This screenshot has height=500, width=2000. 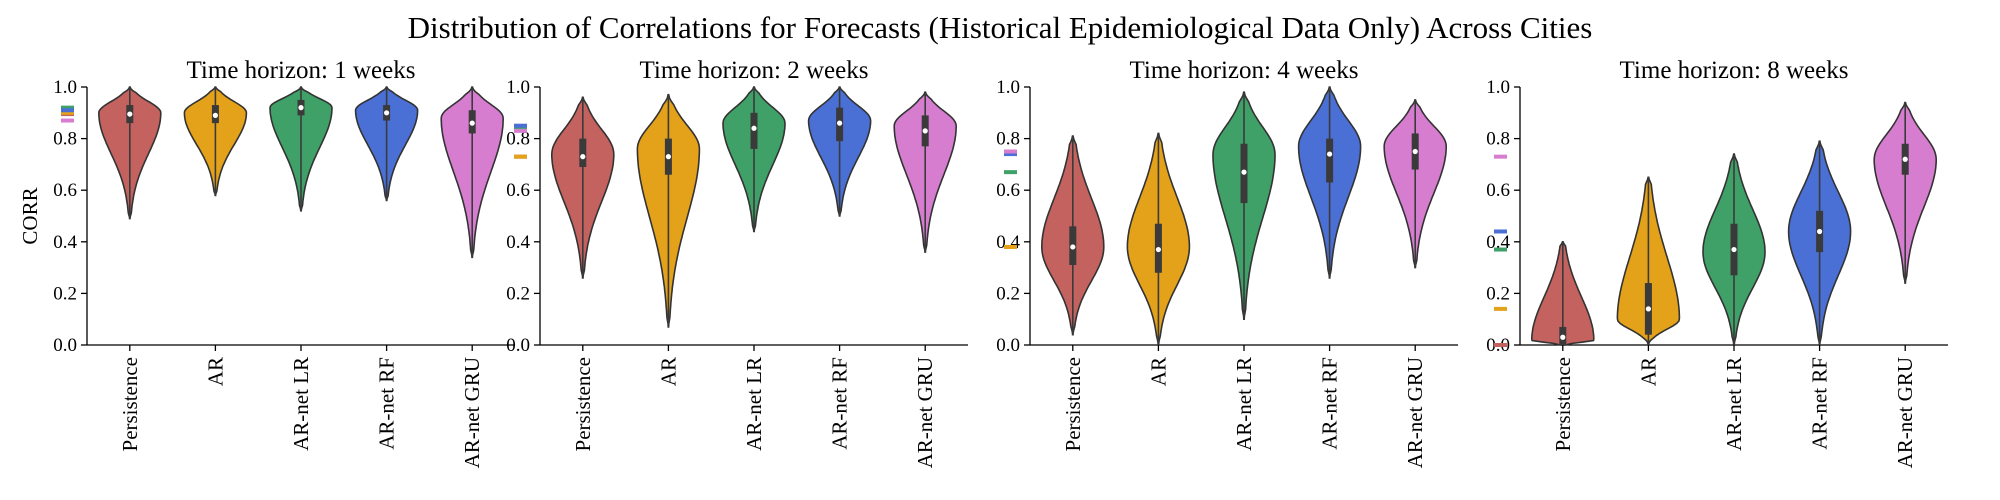 What do you see at coordinates (30, 215) in the screenshot?
I see `y-axis-label: CORR` at bounding box center [30, 215].